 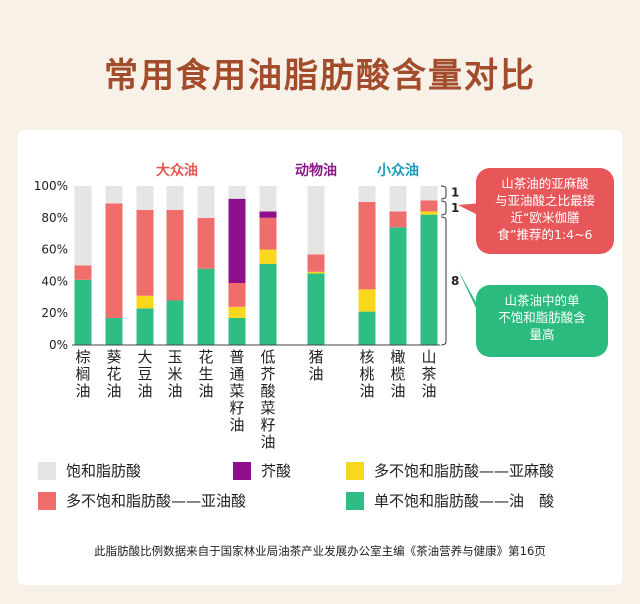 I want to click on legend-item-linolenic: 多不饱和脂肪酸——亚麻酸, so click(x=450, y=470).